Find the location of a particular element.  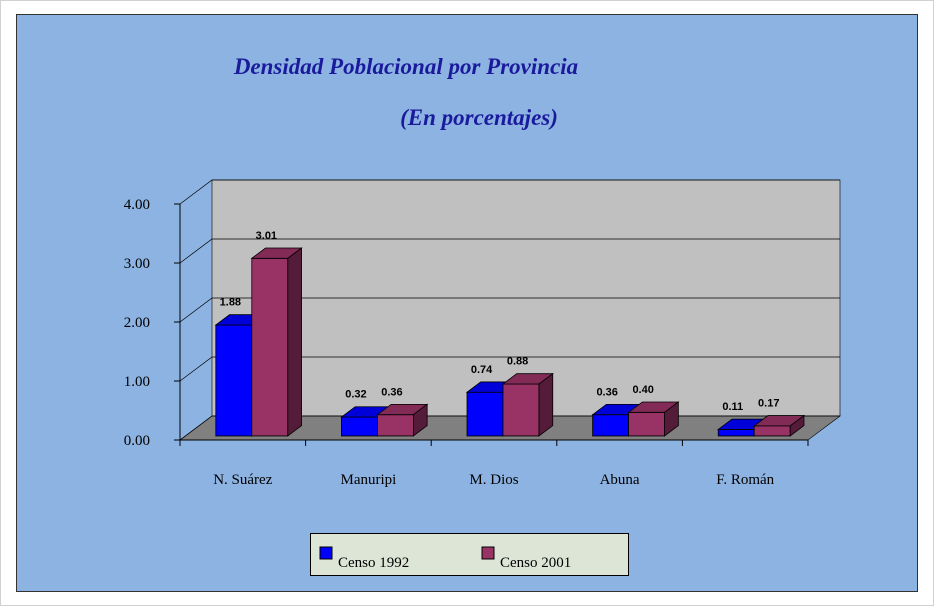

legend-label: Censo 1992 is located at coordinates (373, 563).